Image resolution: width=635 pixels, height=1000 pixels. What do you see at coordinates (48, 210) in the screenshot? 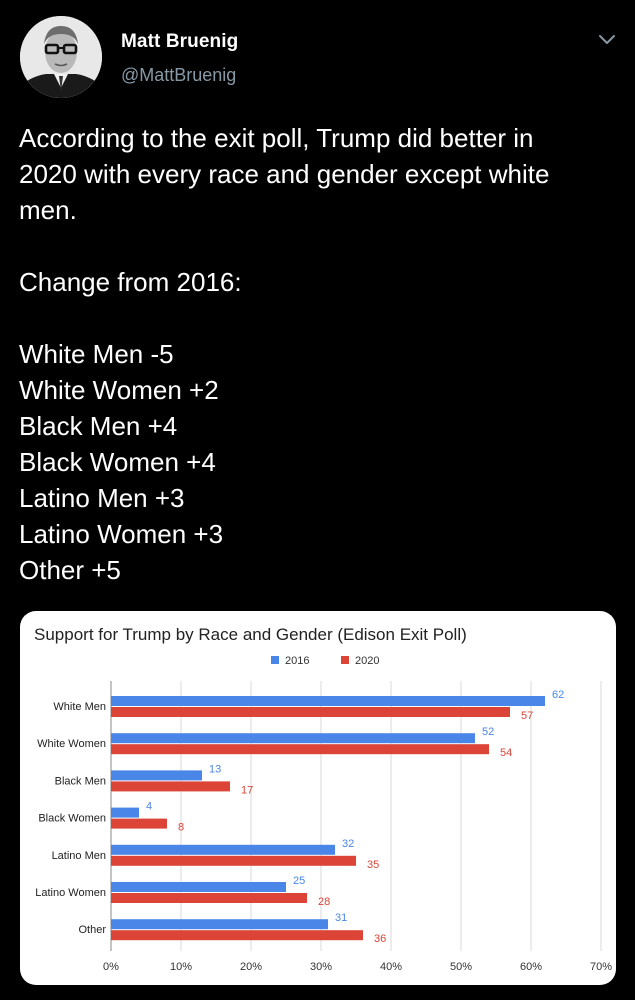
I see `tweet-line: men.` at bounding box center [48, 210].